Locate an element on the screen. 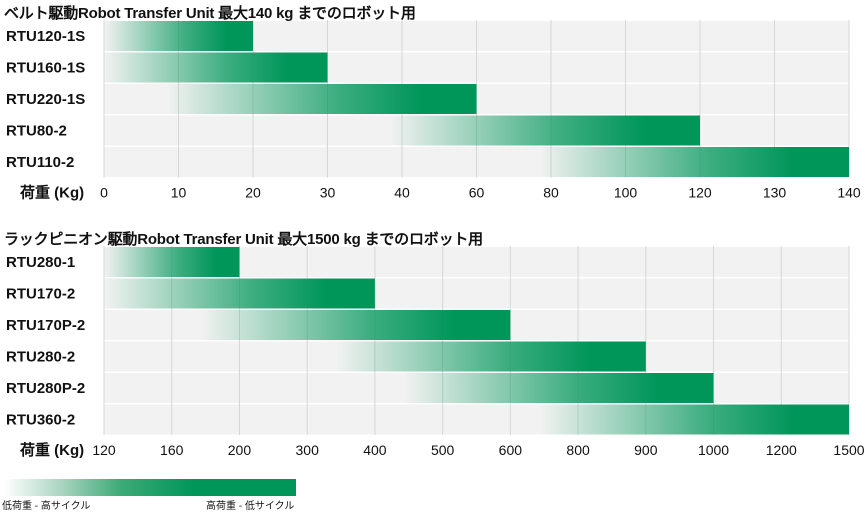 The height and width of the screenshot is (512, 866). legend-low-label: 低荷重 - 高サイクル is located at coordinates (46, 506).